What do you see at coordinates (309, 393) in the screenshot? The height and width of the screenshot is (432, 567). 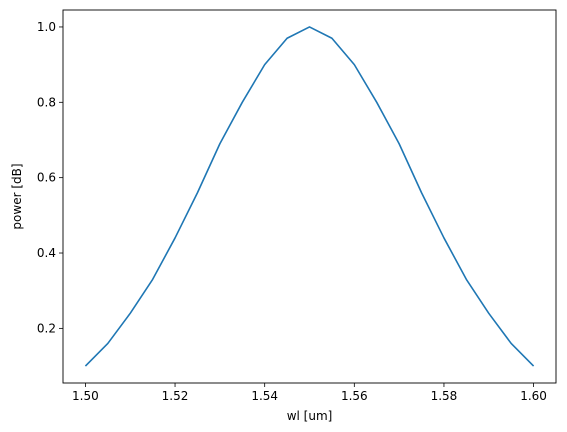 I see `x-axis-ticks: 1.50 1.52 1.54 1.56 1.58 1.60` at bounding box center [309, 393].